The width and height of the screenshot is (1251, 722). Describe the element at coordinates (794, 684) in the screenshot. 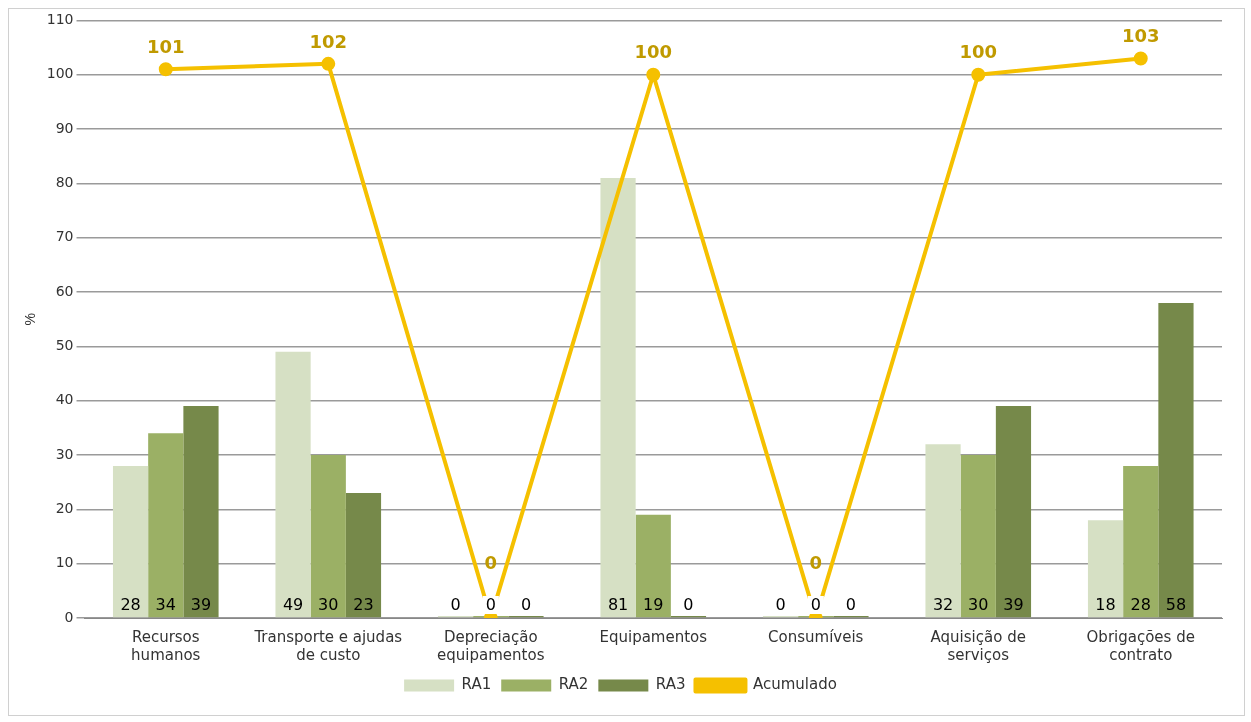

I see `legend-label: Acumulado` at that location.